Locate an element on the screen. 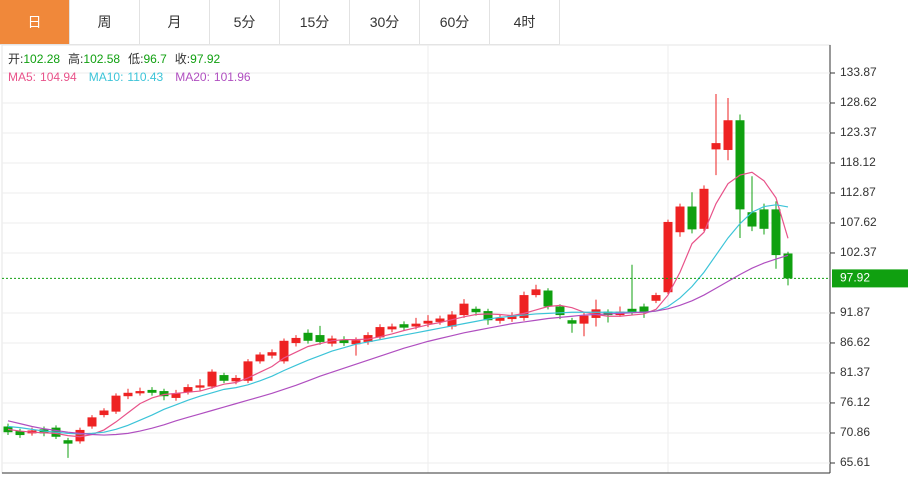 The height and width of the screenshot is (480, 913). ma-legend: MA5: 104.94 MA10: 110.43 MA20: 101.96 is located at coordinates (129, 77).